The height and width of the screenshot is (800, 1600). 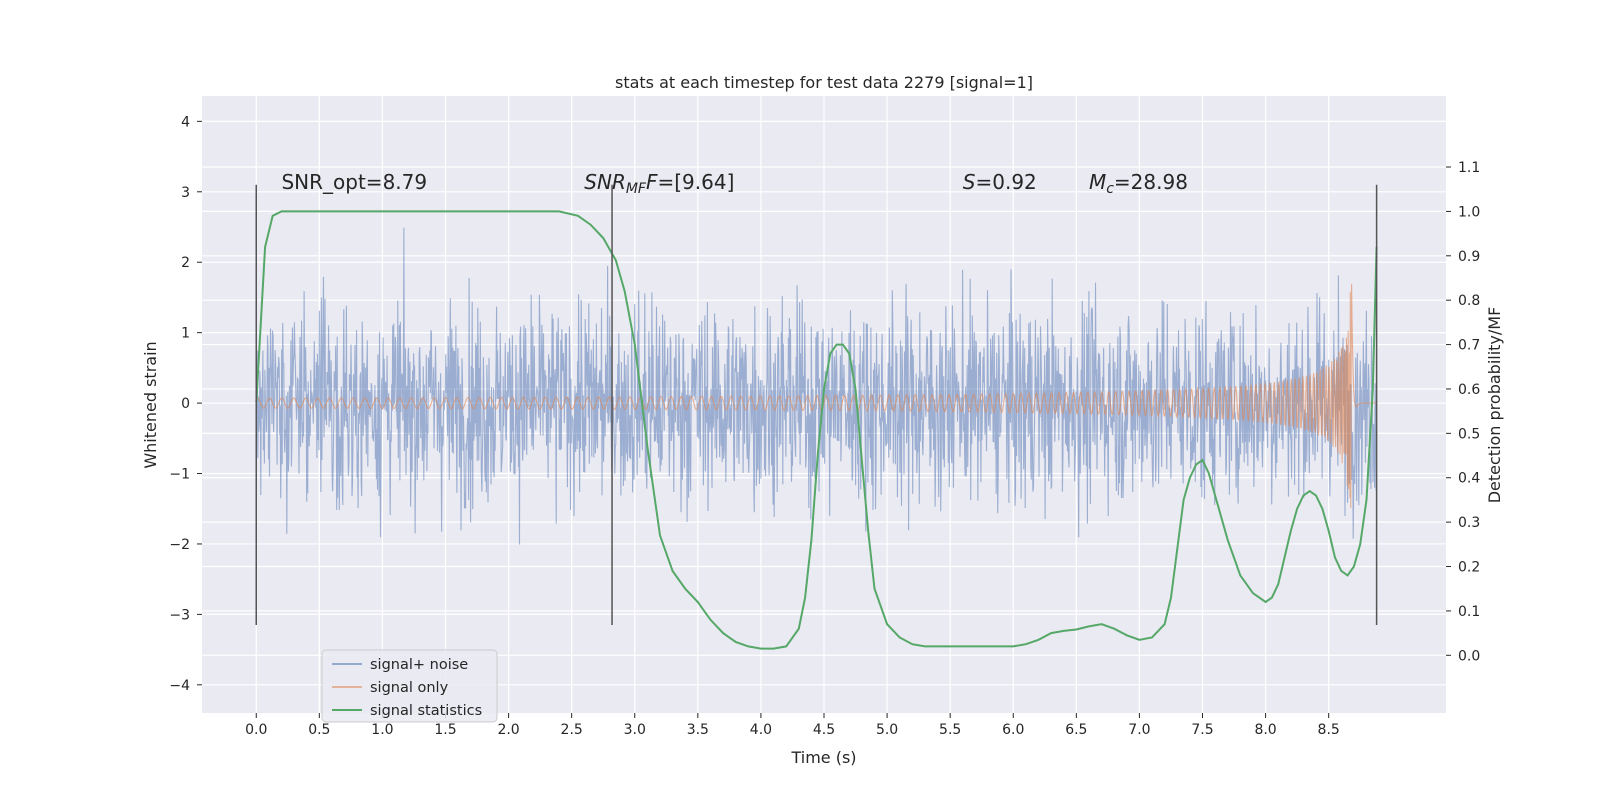 What do you see at coordinates (1265, 730) in the screenshot?
I see `x-tick-label: 8.0` at bounding box center [1265, 730].